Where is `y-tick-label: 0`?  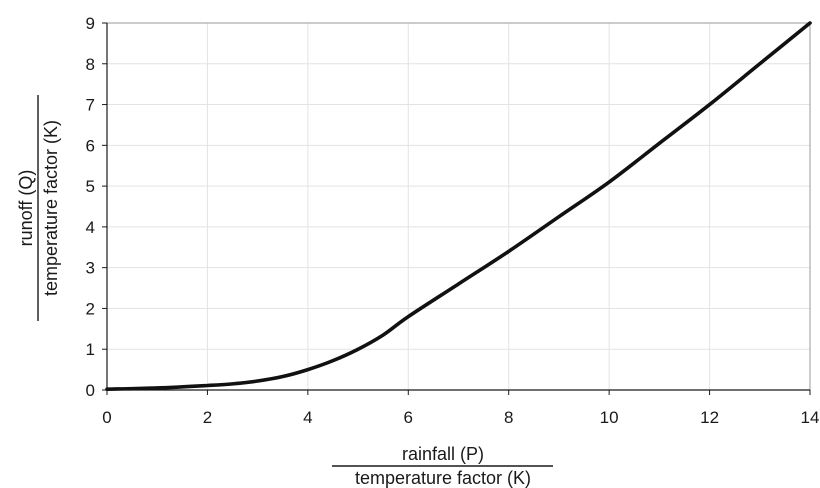 y-tick-label: 0 is located at coordinates (90, 390).